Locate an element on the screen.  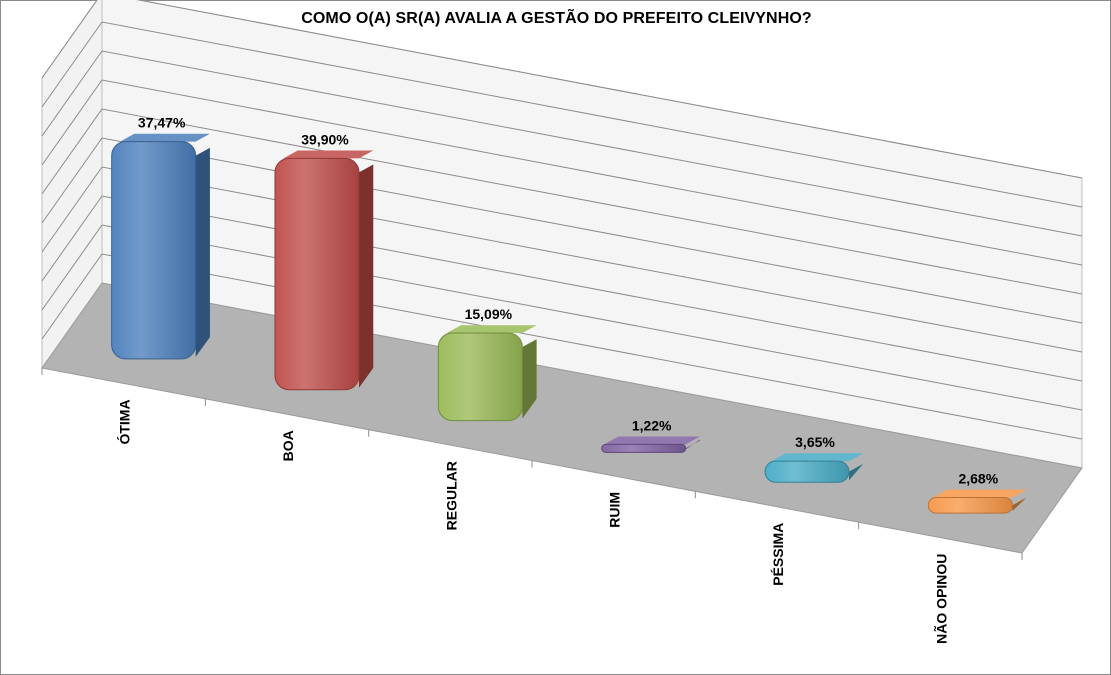
category-label: REGULAR is located at coordinates (451, 495).